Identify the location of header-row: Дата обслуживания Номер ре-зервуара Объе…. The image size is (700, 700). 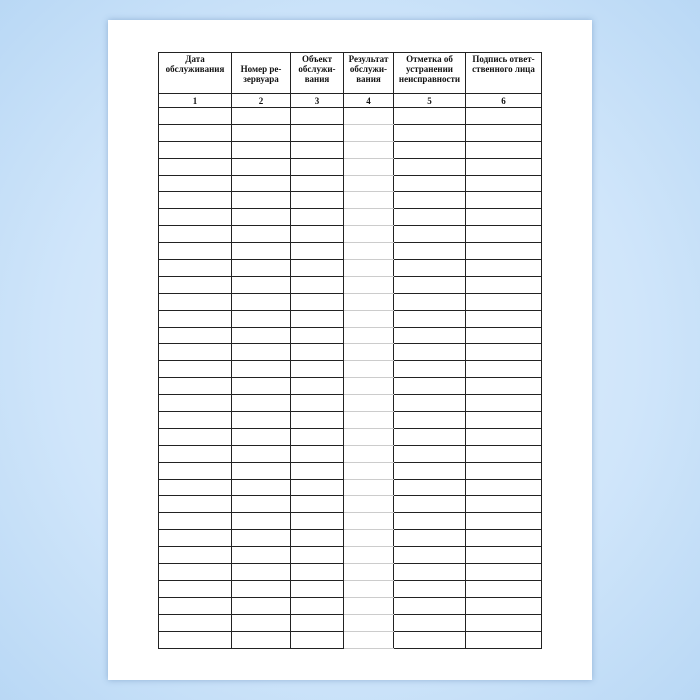
(350, 73).